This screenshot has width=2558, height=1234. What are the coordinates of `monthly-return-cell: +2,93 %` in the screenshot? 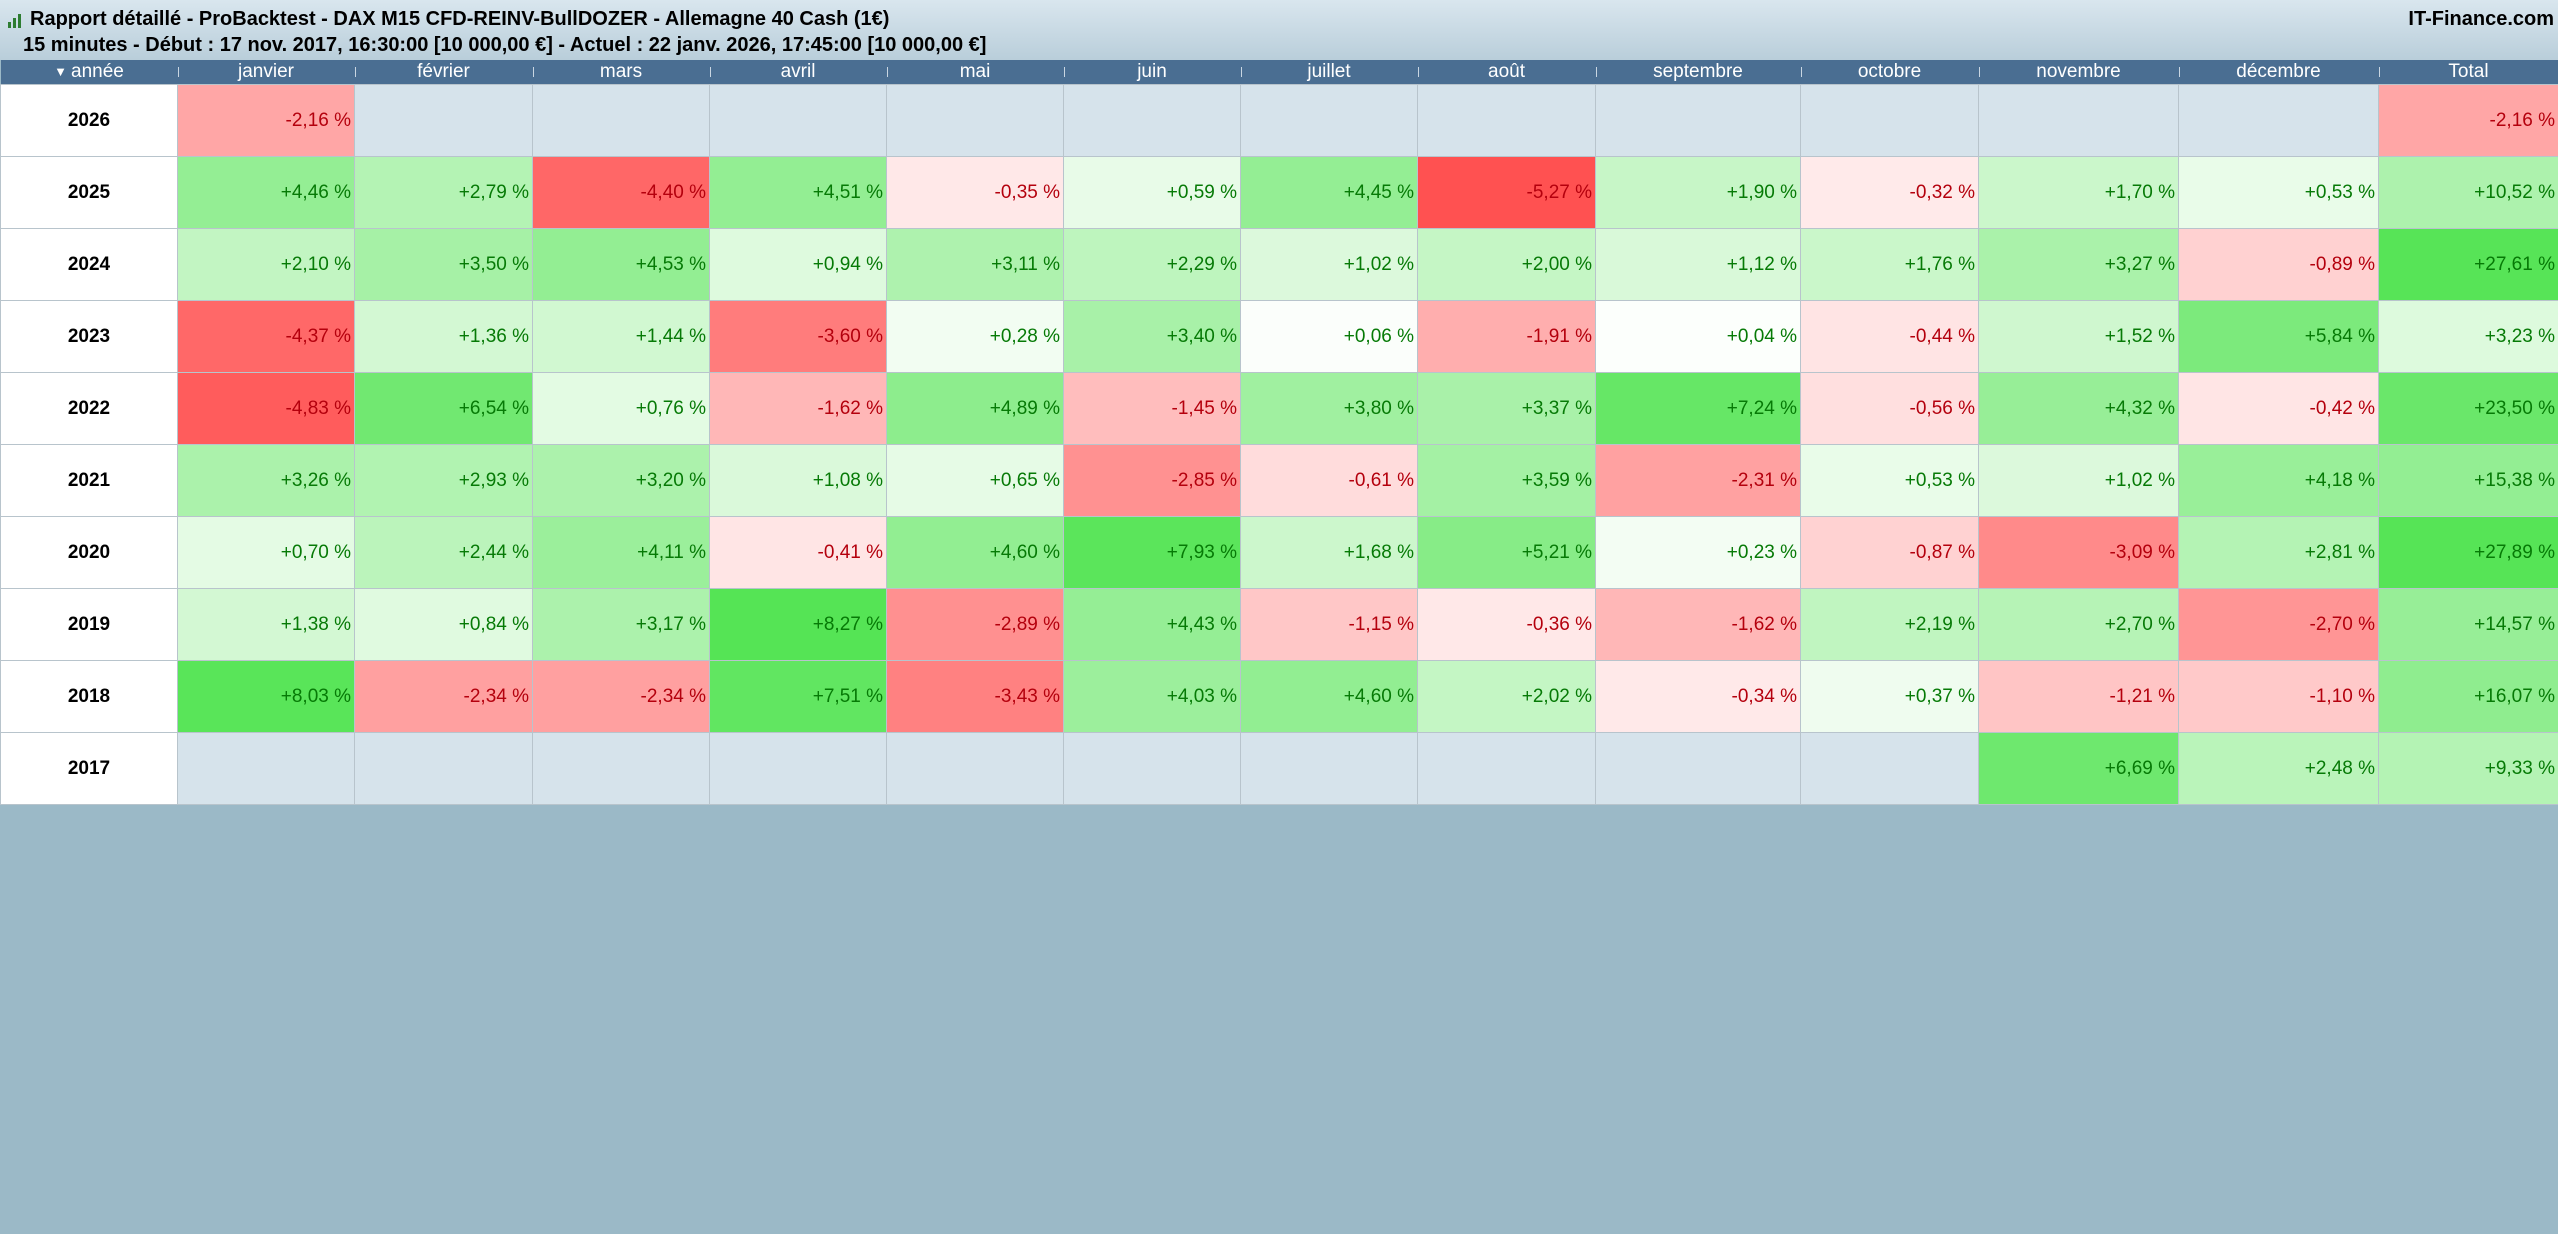 It's located at (443, 480).